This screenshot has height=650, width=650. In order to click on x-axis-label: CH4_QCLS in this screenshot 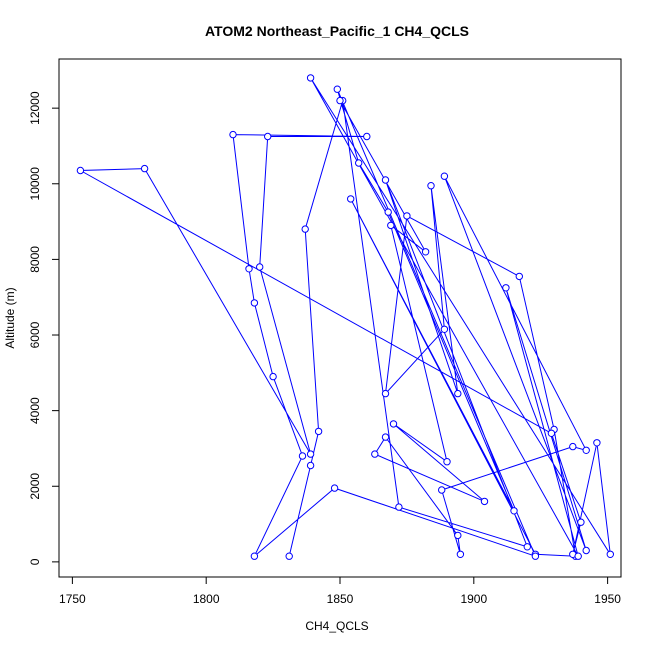, I will do `click(336, 626)`.